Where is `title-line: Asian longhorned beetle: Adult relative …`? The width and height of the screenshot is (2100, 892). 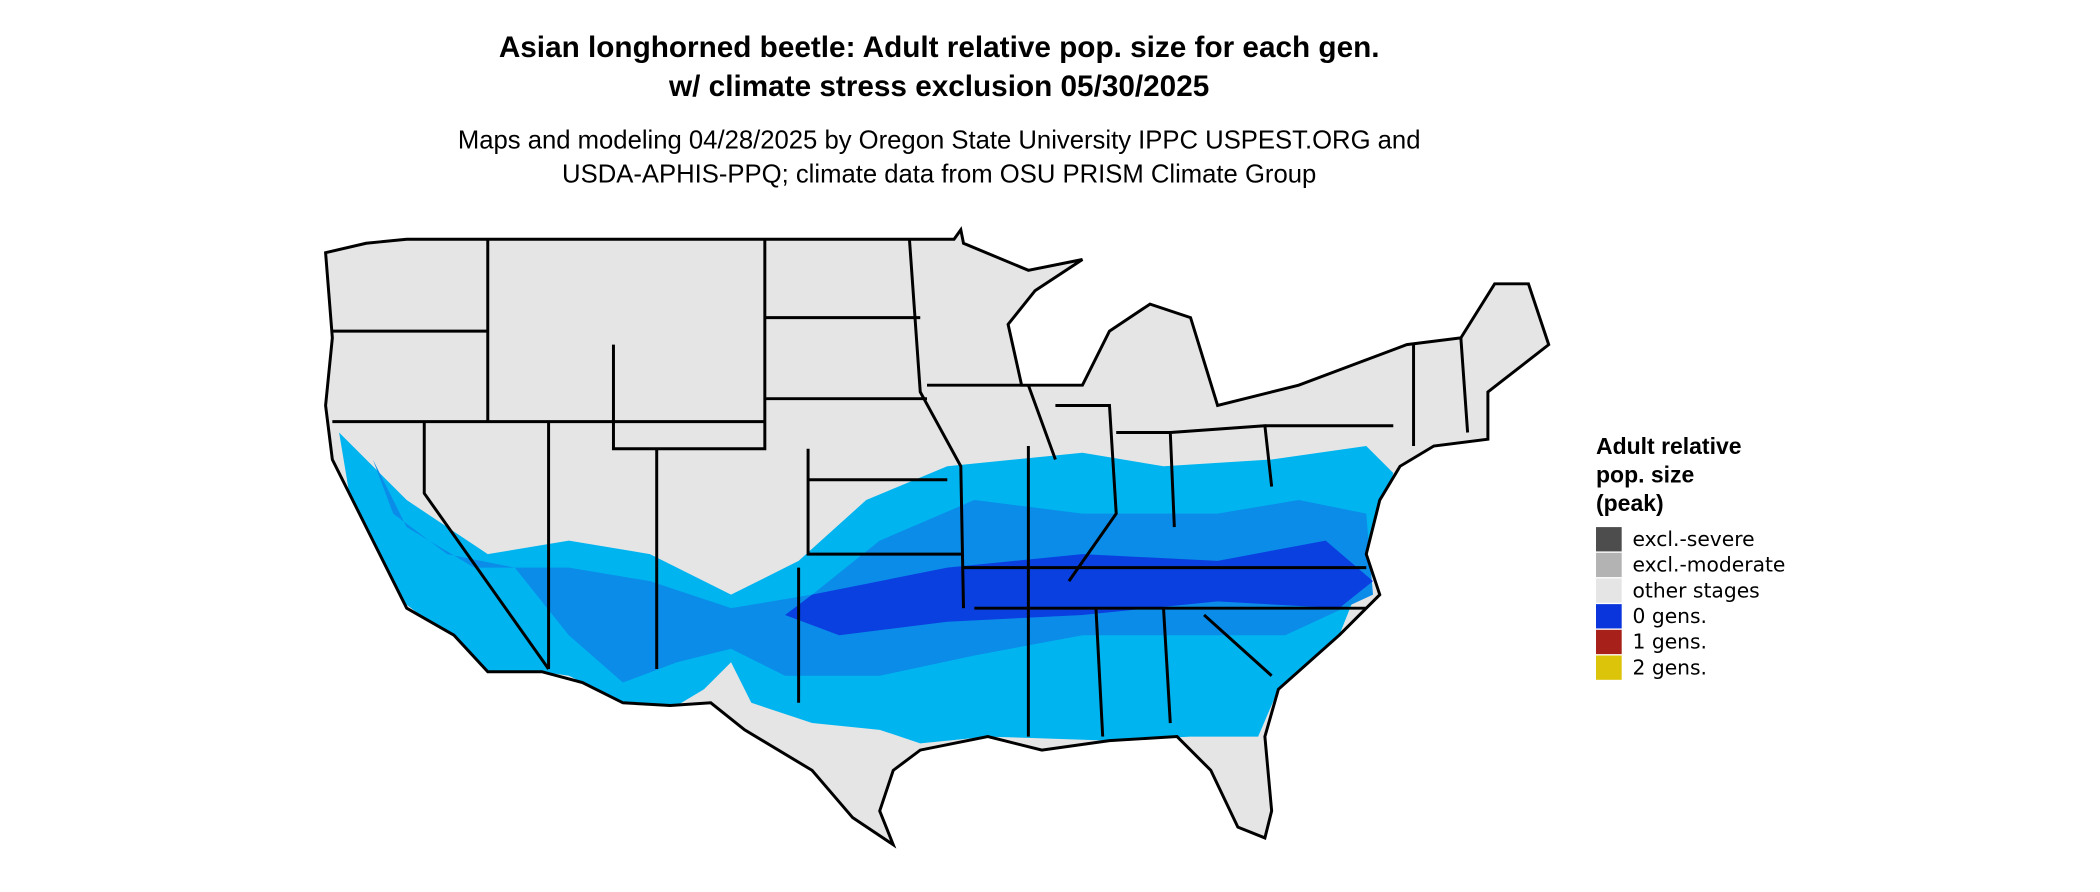
title-line: Asian longhorned beetle: Adult relative … is located at coordinates (939, 47).